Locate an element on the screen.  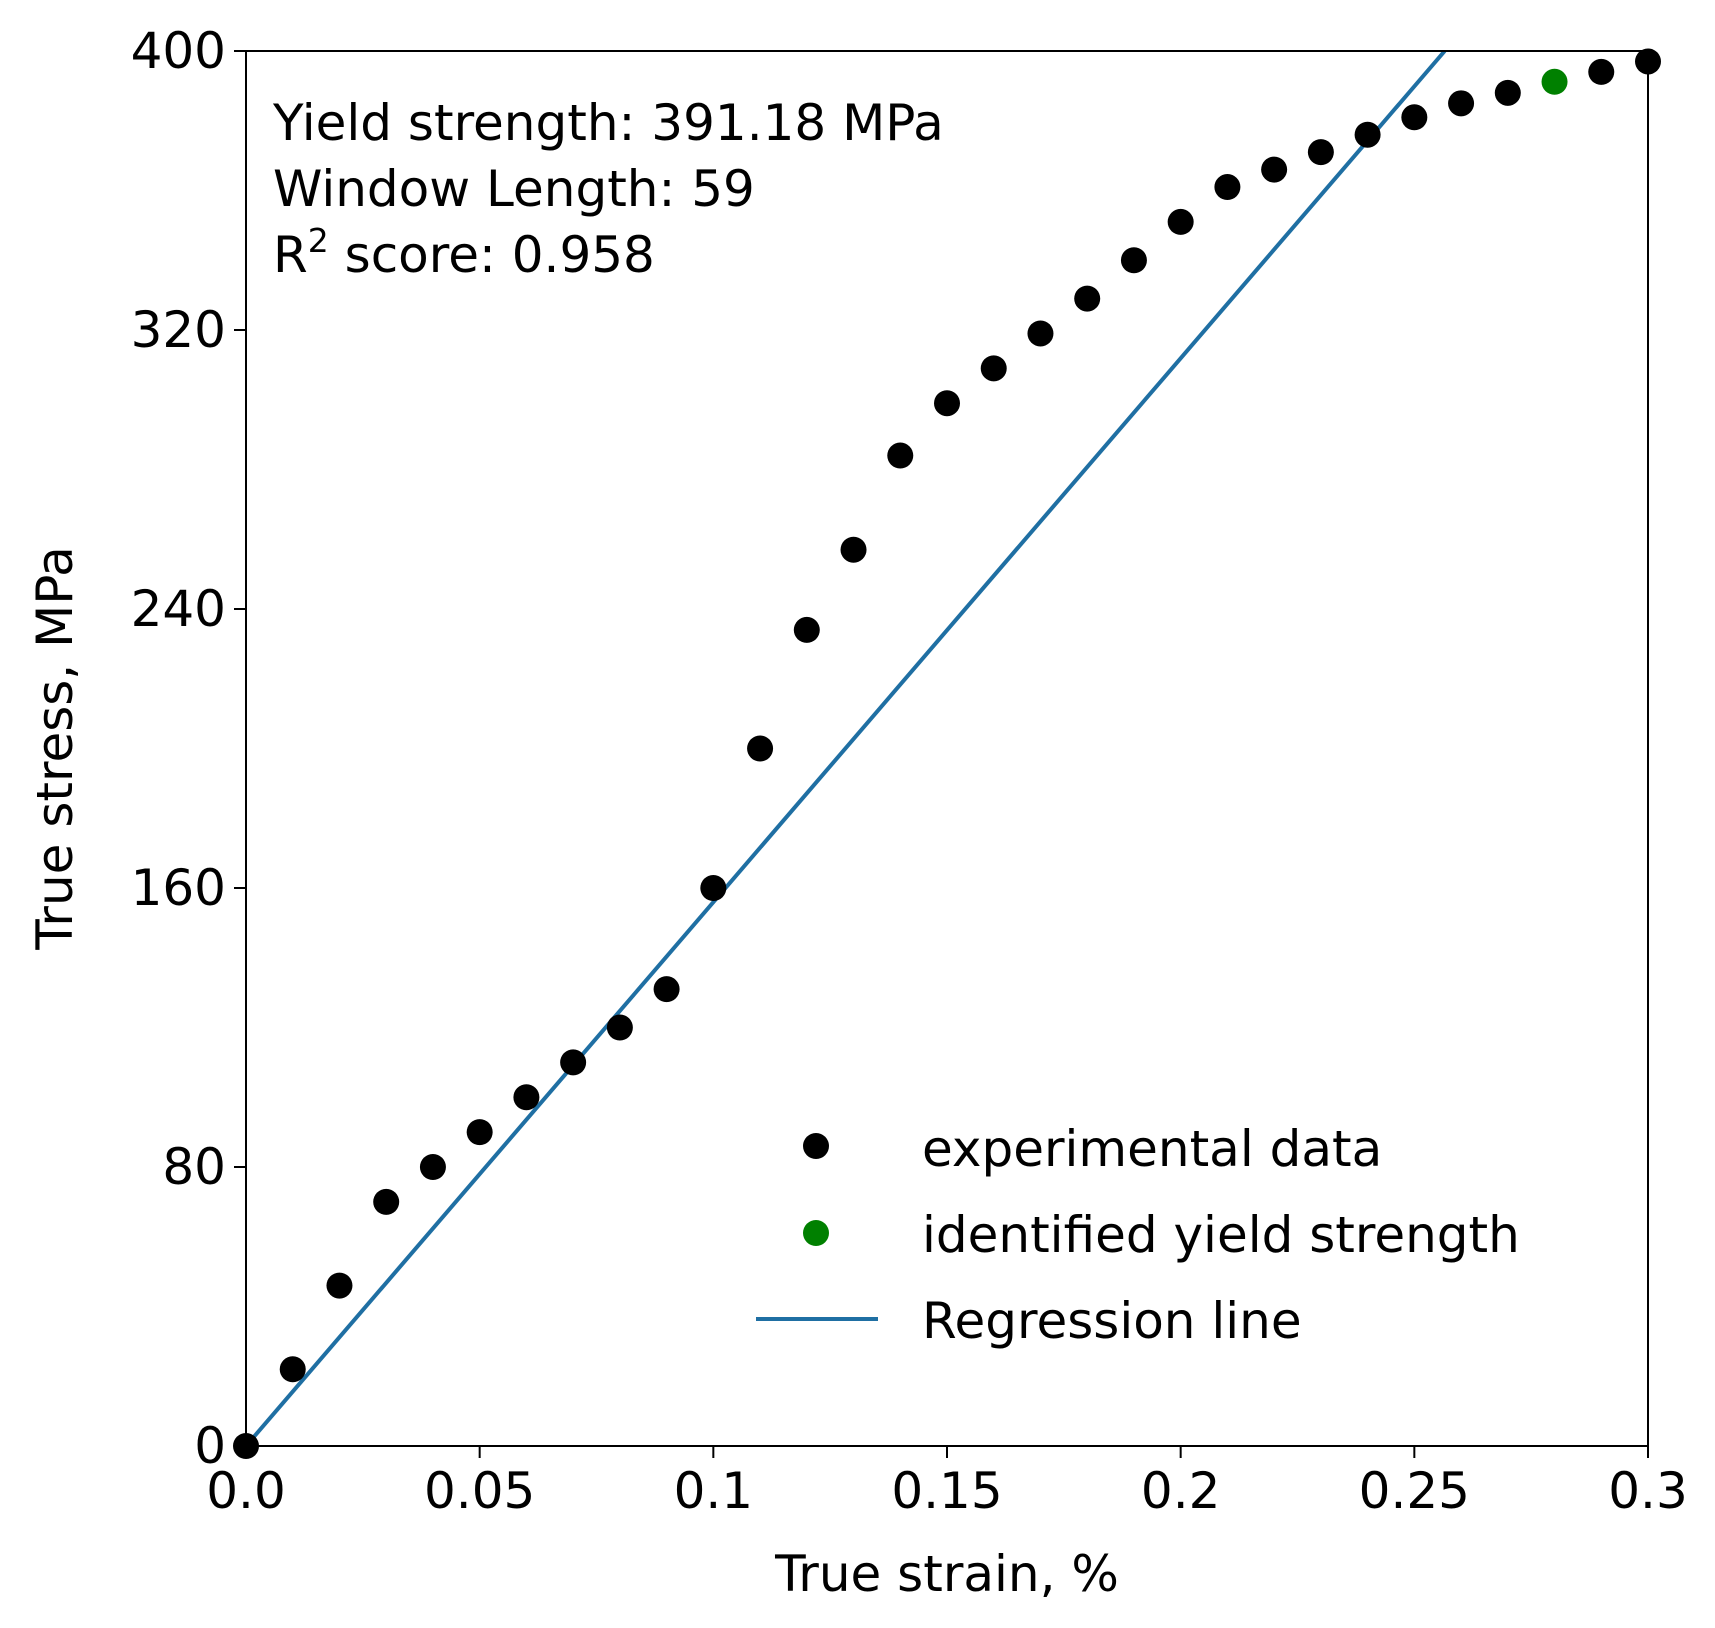
legend-marker-experimental is located at coordinates (816, 1146).